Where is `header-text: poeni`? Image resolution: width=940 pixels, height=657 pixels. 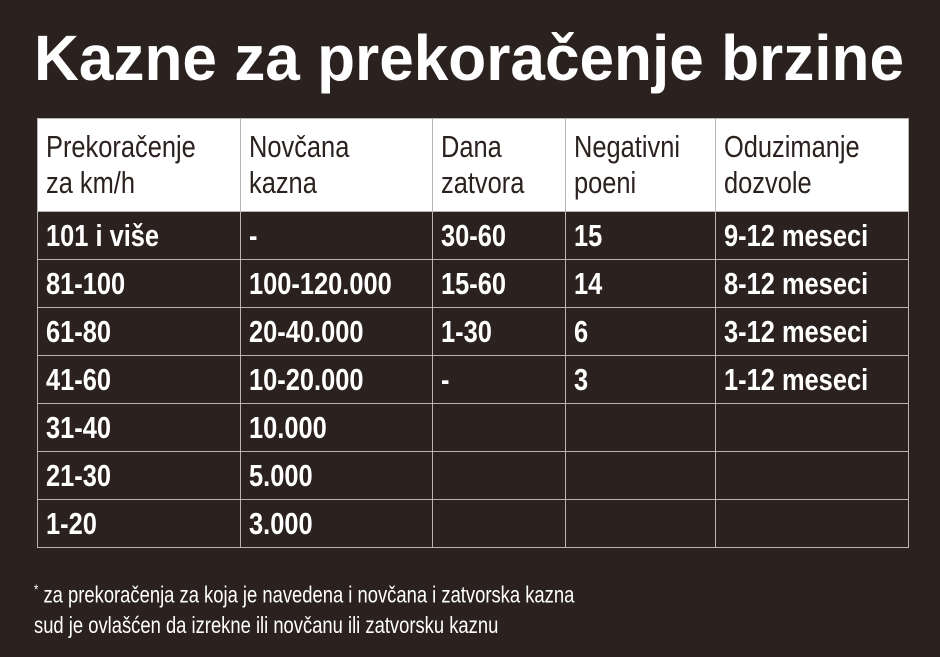 header-text: poeni is located at coordinates (605, 182).